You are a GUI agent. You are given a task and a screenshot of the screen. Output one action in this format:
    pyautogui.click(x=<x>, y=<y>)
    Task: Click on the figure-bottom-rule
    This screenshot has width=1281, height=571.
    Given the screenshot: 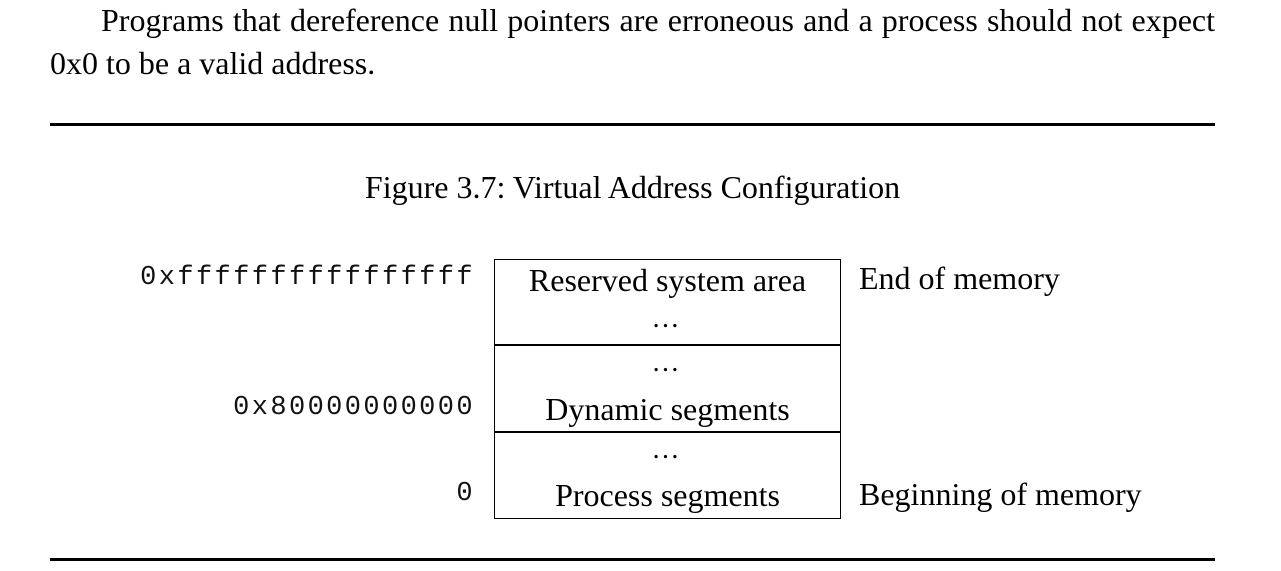 What is the action you would take?
    pyautogui.click(x=632, y=559)
    